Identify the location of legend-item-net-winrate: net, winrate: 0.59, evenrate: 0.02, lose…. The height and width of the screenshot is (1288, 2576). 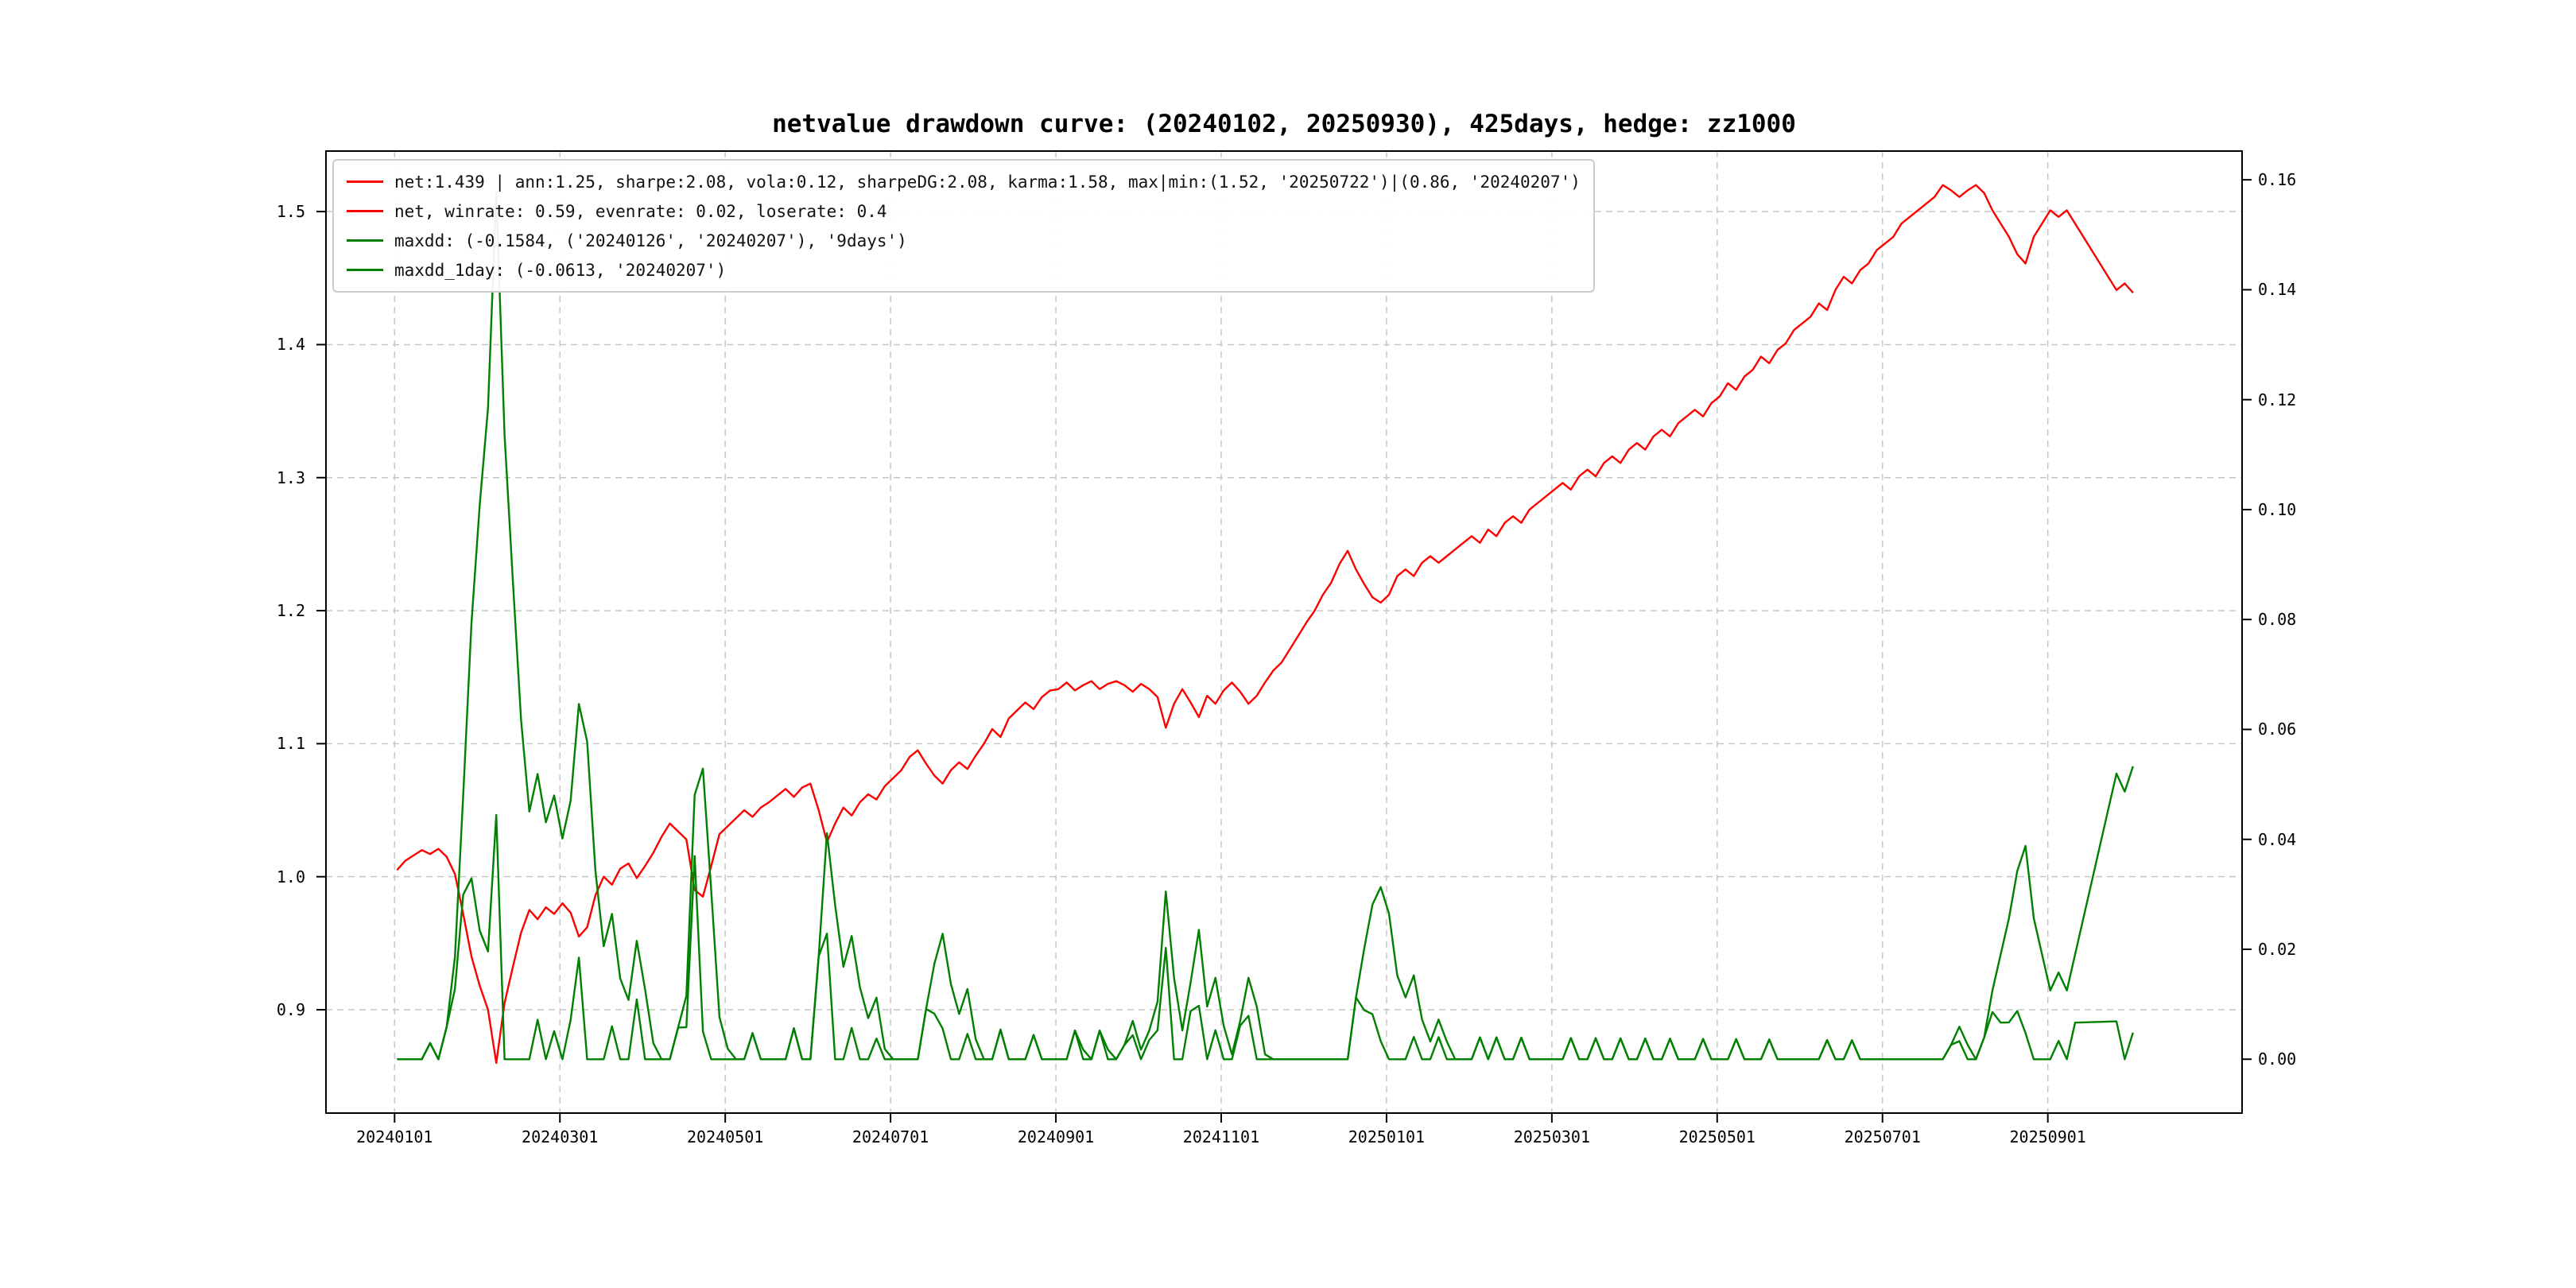
(964, 211).